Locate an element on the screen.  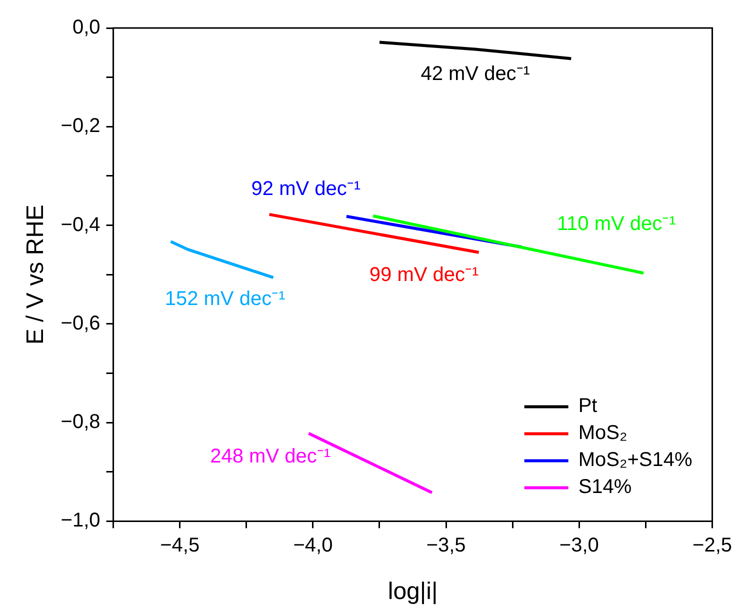
x-axis-title: log|i| is located at coordinates (413, 592).